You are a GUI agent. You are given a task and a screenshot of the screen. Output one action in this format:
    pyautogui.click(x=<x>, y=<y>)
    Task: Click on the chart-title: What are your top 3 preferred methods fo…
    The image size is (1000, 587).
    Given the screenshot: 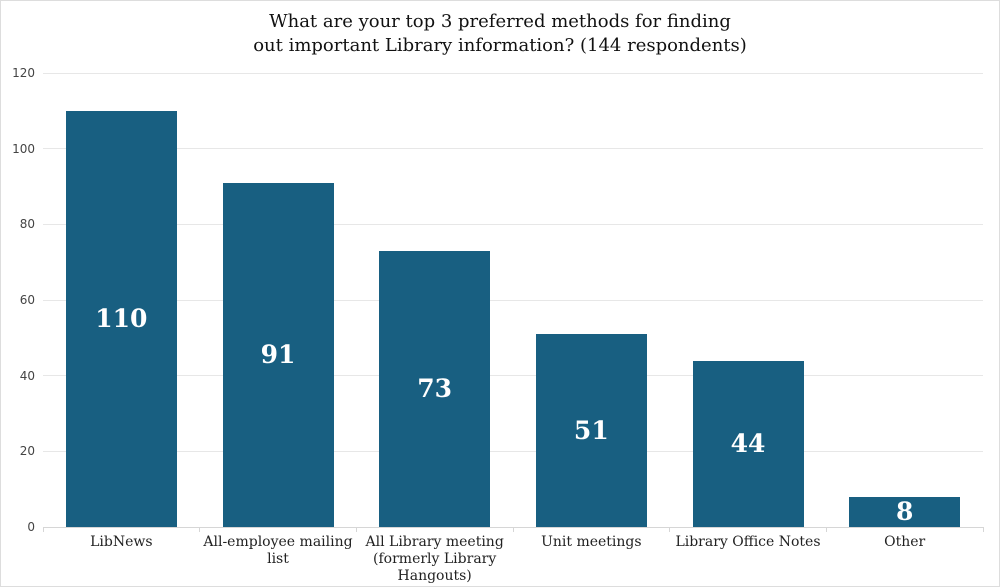 What is the action you would take?
    pyautogui.click(x=500, y=33)
    